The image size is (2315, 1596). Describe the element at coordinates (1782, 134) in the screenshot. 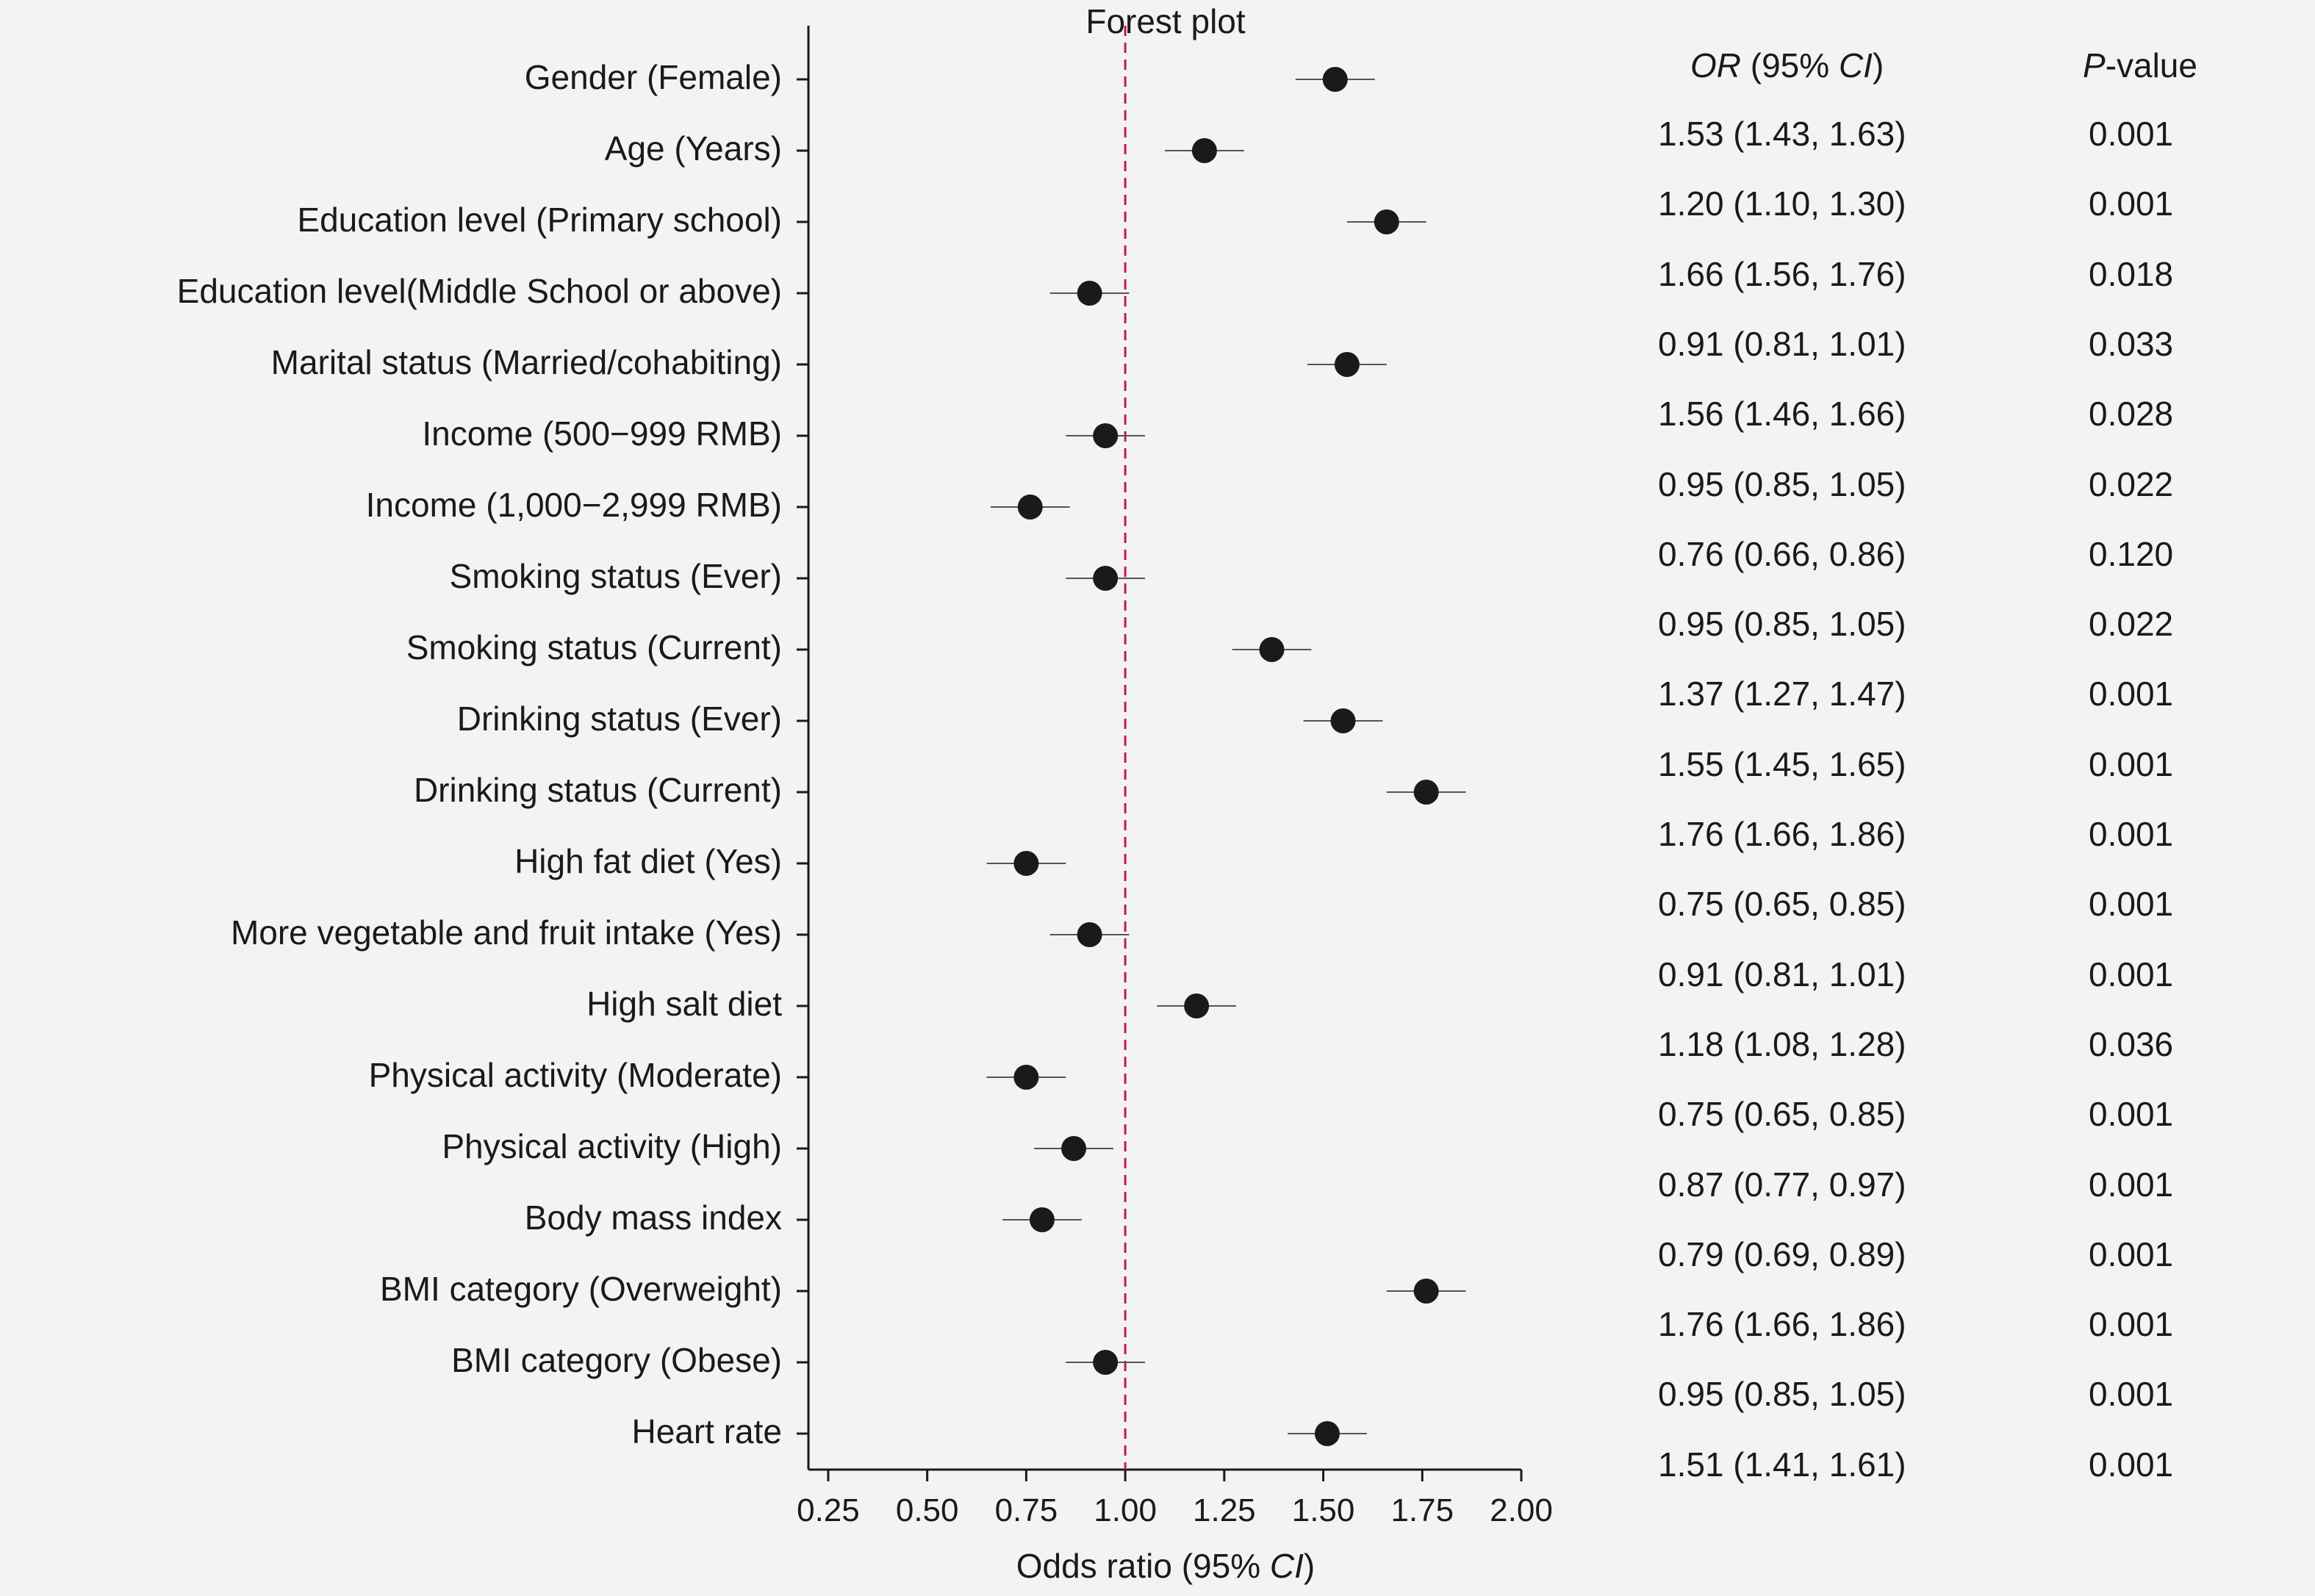

I see `or-value-text: 1.53 (1.43, 1.63)` at that location.